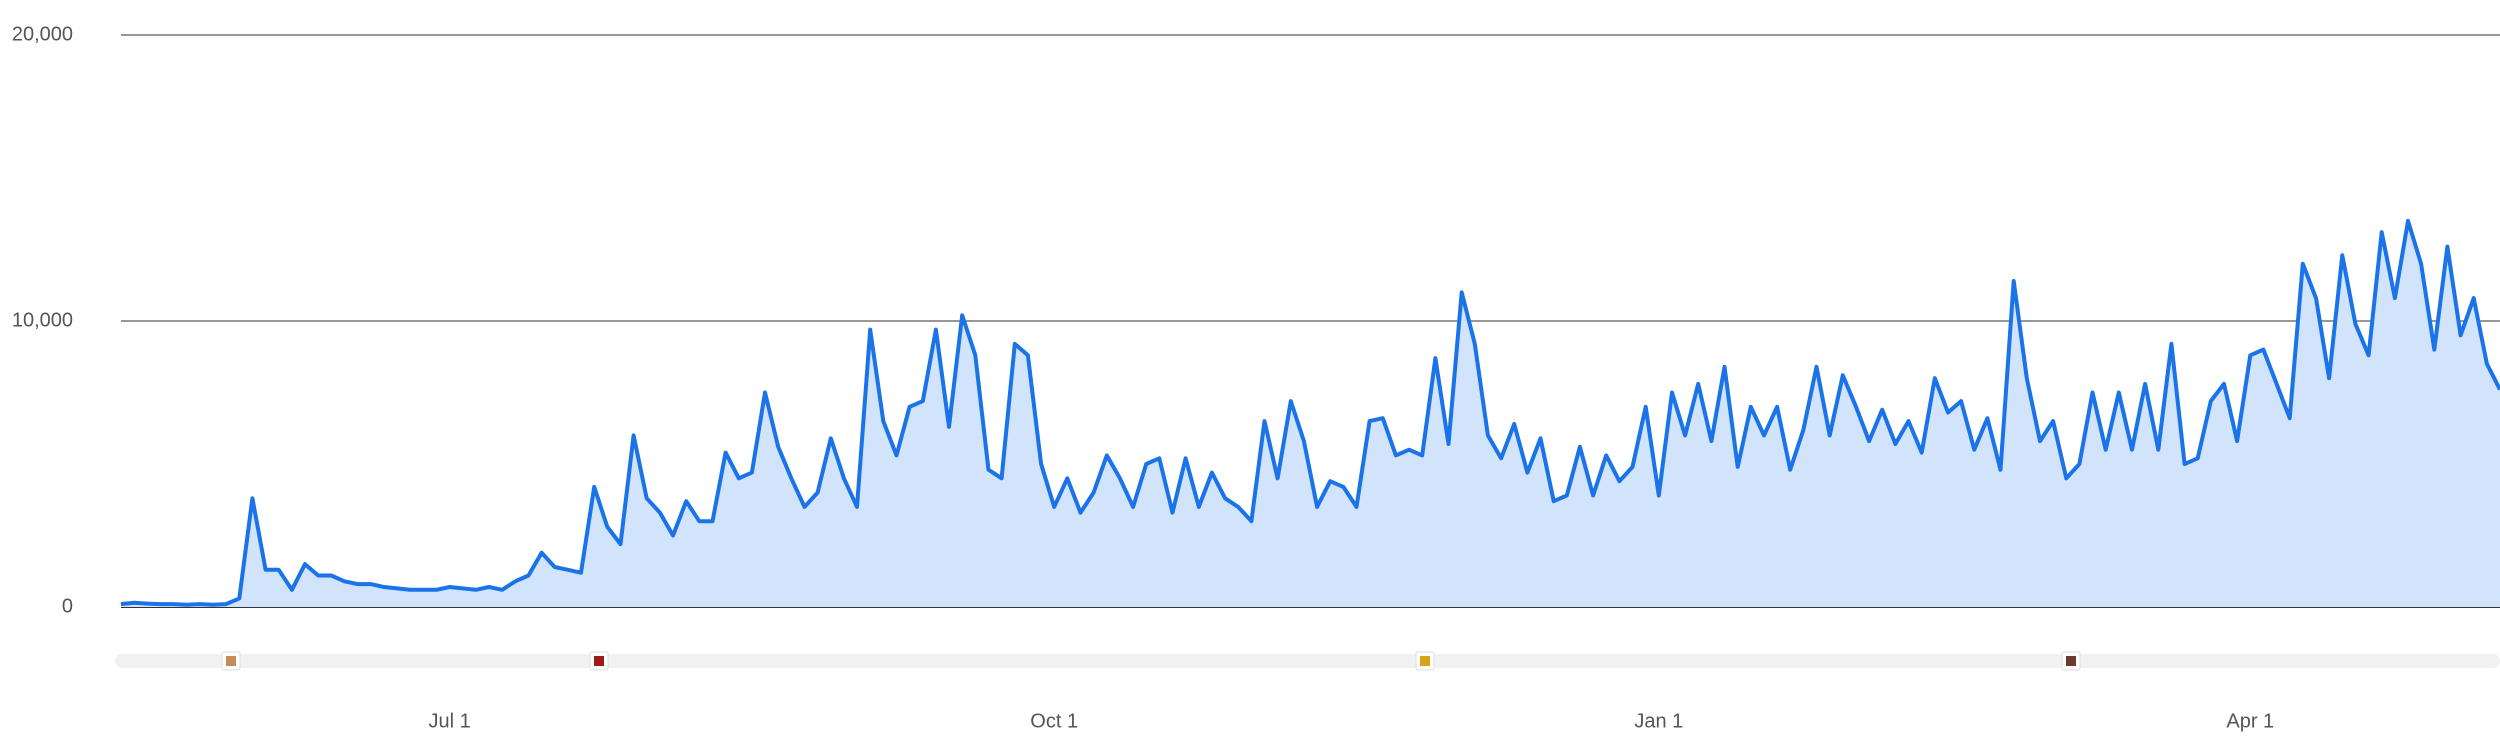 The width and height of the screenshot is (2500, 753). Describe the element at coordinates (1307, 661) in the screenshot. I see `annotation-timeline` at that location.